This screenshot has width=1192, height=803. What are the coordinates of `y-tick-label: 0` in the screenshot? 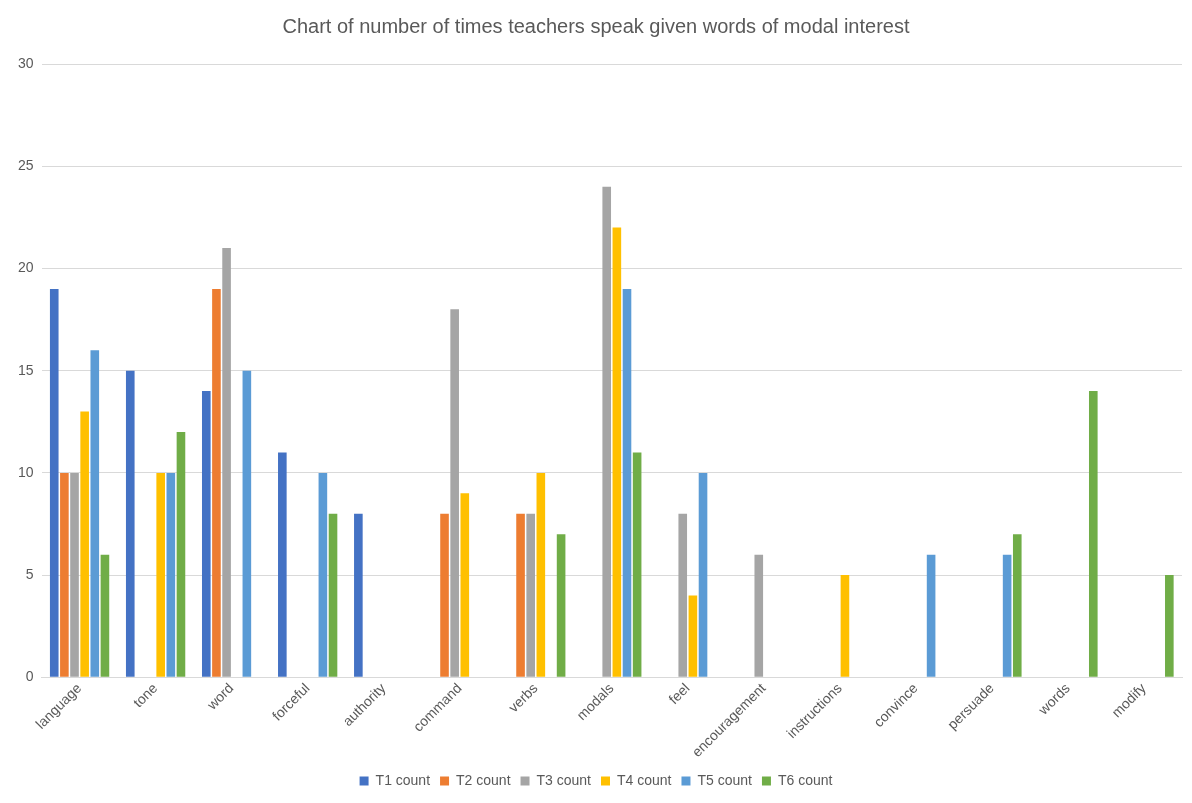 It's located at (29, 676).